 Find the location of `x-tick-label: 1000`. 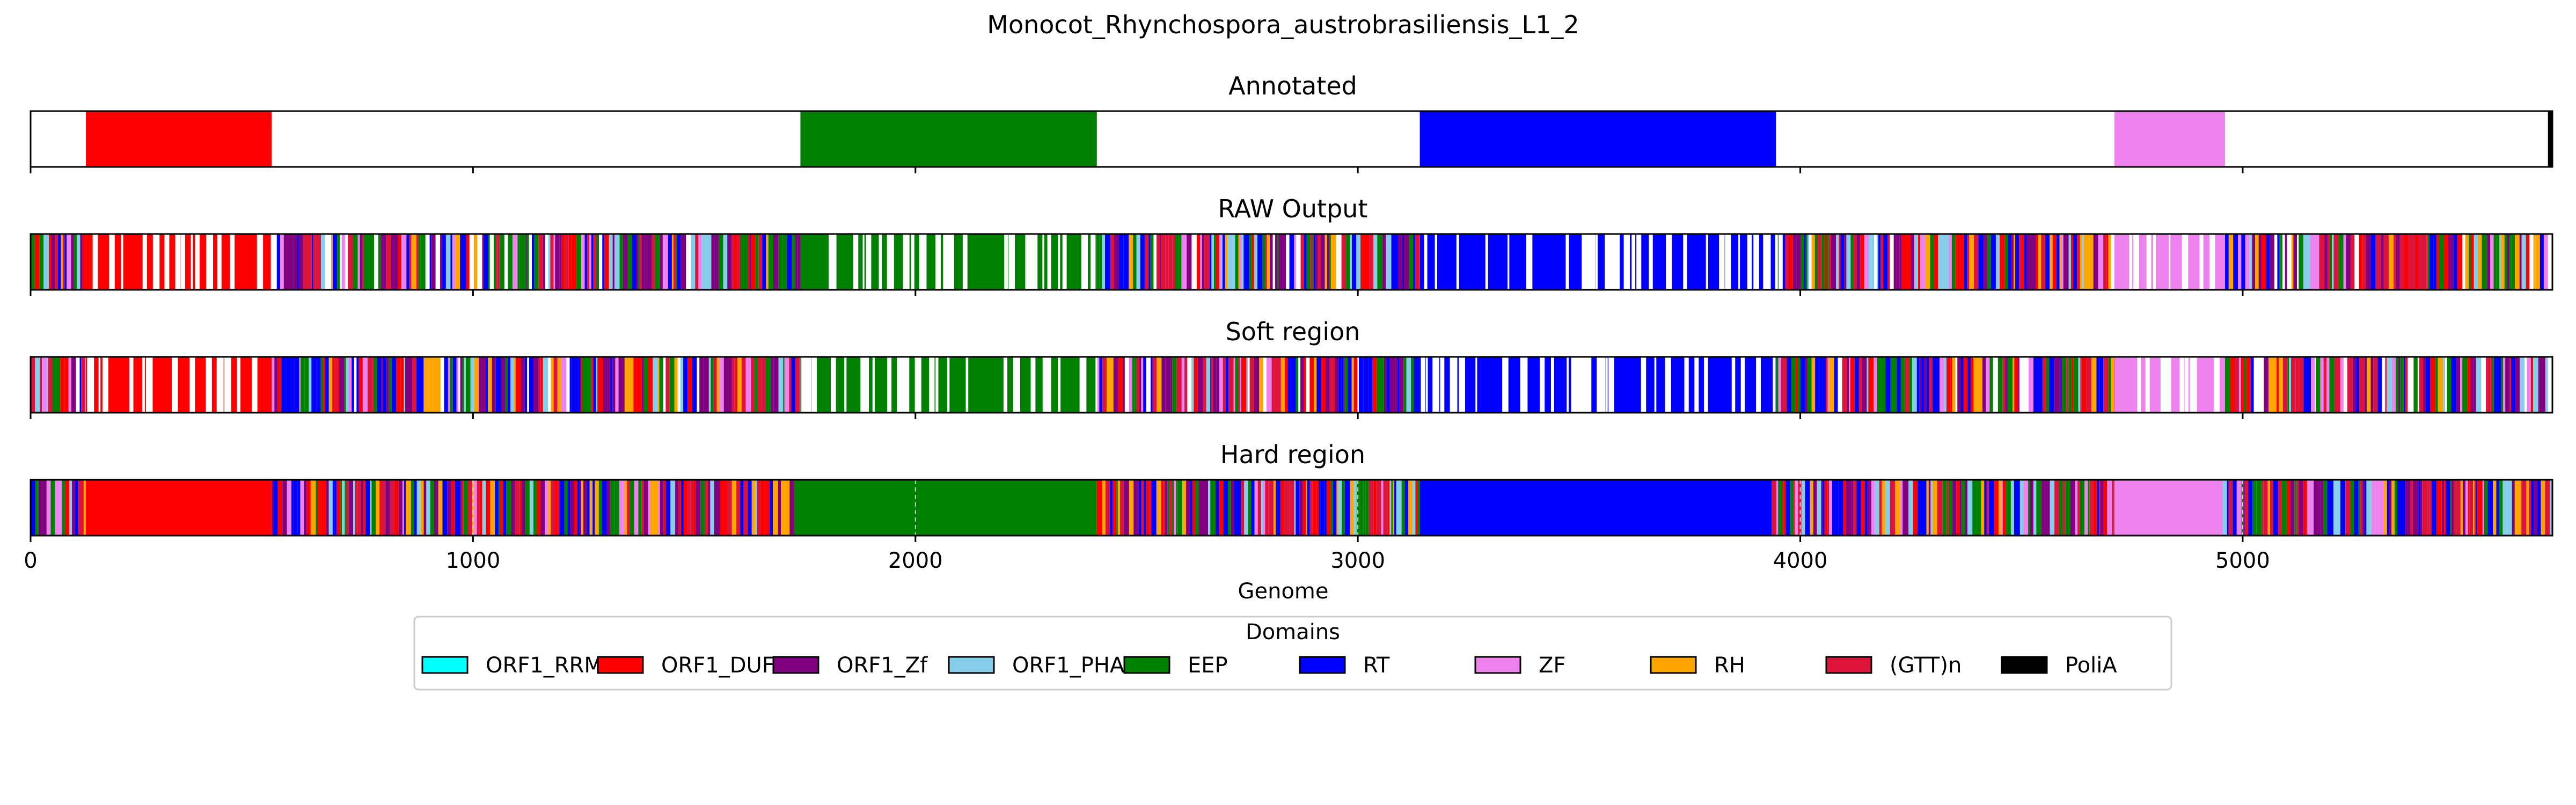

x-tick-label: 1000 is located at coordinates (472, 560).